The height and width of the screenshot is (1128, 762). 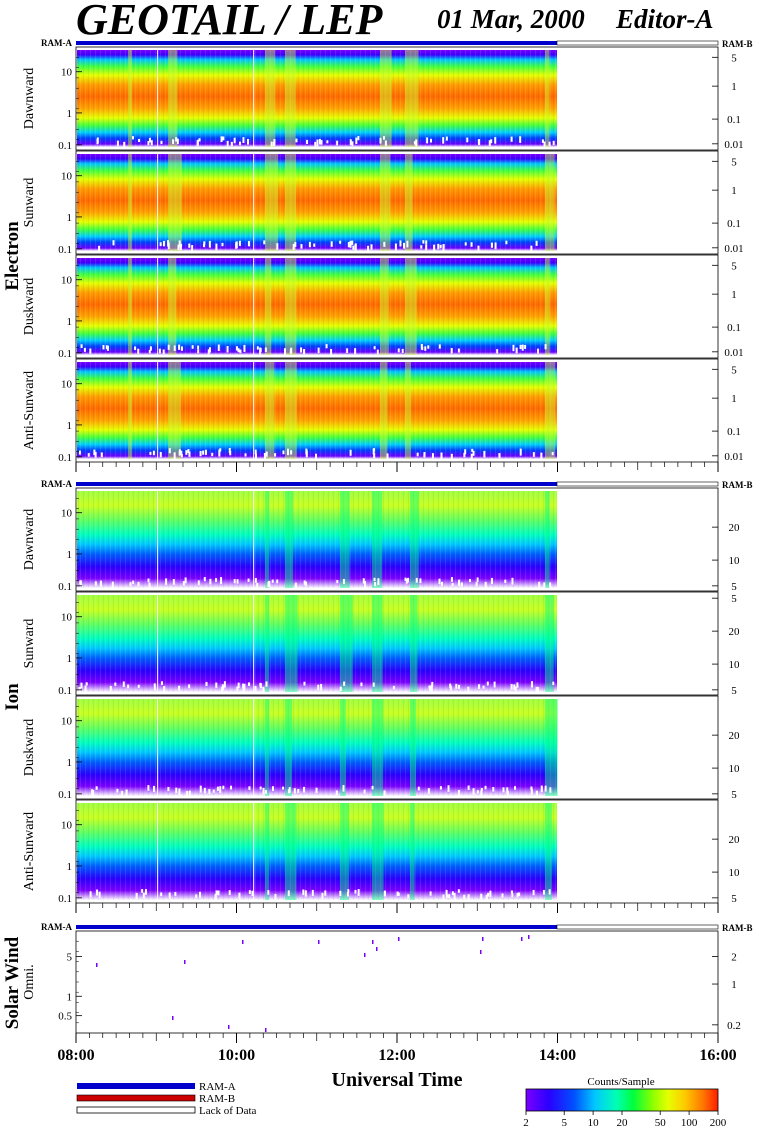 What do you see at coordinates (381, 644) in the screenshot?
I see `panel-sunward: Sunward 10 1 0.1 5 20 10 5` at bounding box center [381, 644].